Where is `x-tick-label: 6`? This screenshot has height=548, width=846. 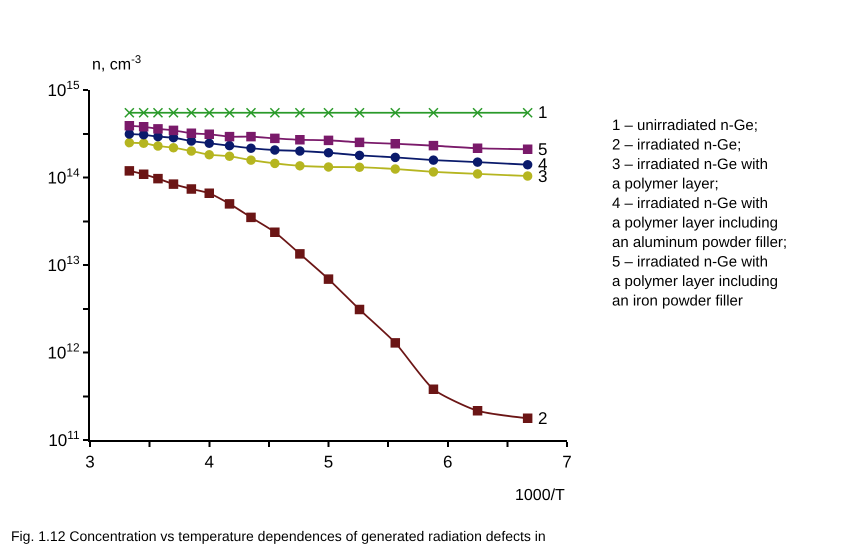
x-tick-label: 6 is located at coordinates (447, 462).